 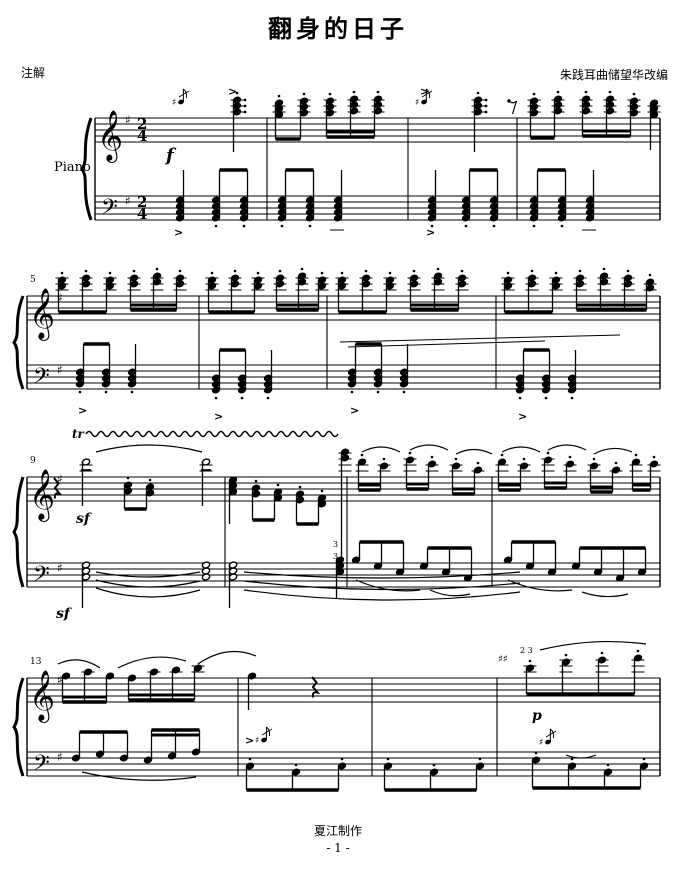 What do you see at coordinates (526, 650) in the screenshot?
I see `fingering-number: 2 3` at bounding box center [526, 650].